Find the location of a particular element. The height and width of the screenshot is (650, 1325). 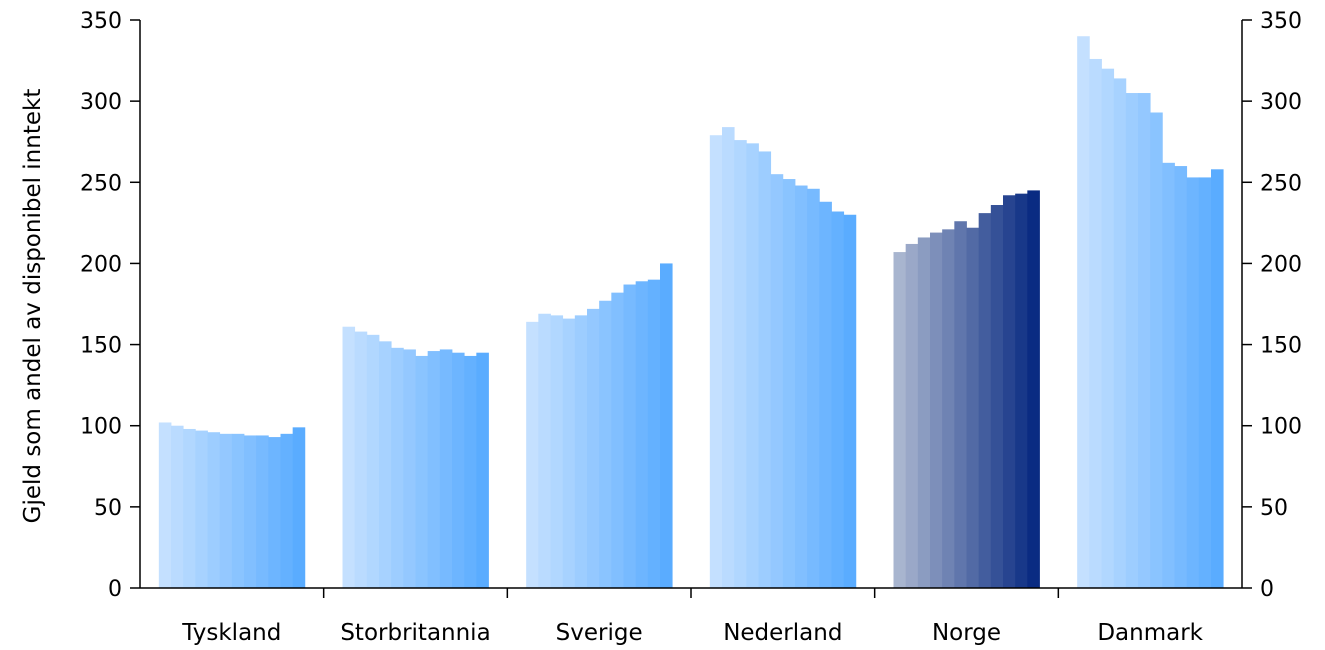

y-tick-label-right-250: 250 is located at coordinates (1281, 183).